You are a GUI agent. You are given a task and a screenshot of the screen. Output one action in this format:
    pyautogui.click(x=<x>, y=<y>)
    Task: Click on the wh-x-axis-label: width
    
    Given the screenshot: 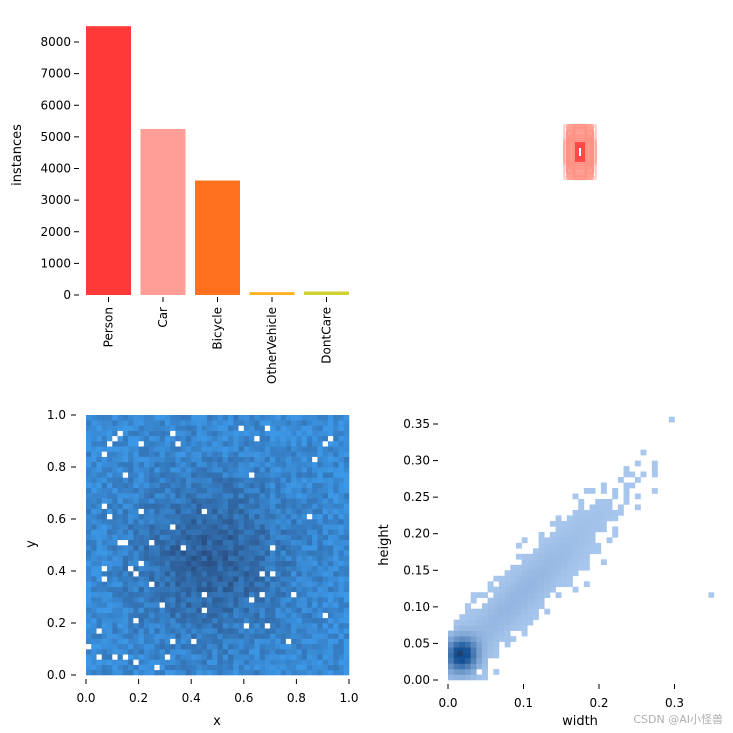 What is the action you would take?
    pyautogui.click(x=580, y=721)
    